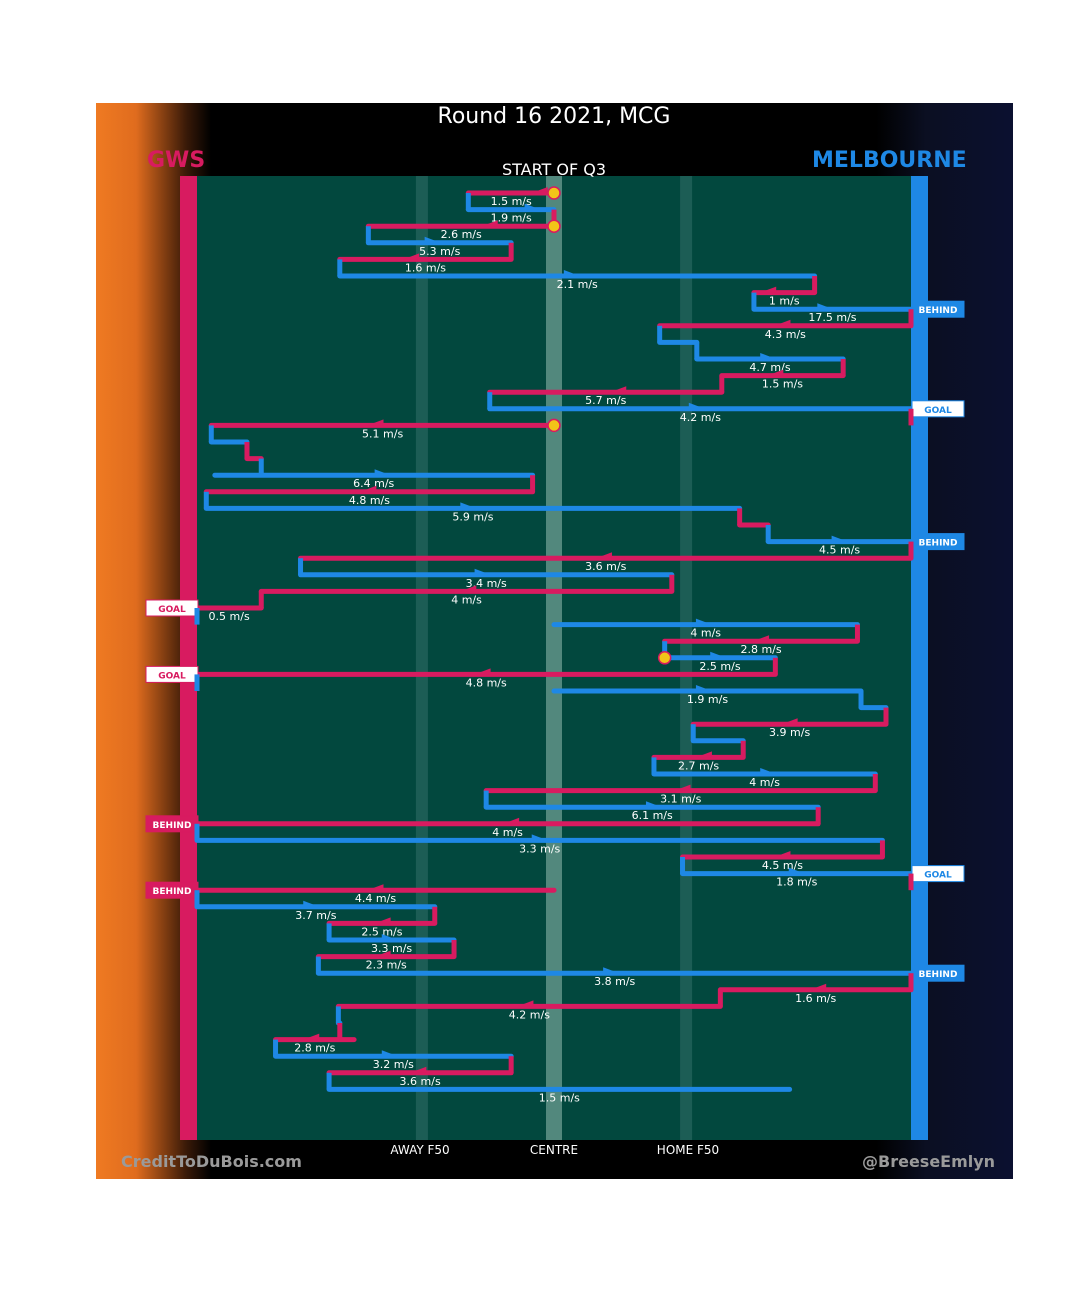 Image resolution: width=1080 pixels, height=1295 pixels. What do you see at coordinates (554, 116) in the screenshot?
I see `chart-title: Round 16 2021, MCG` at bounding box center [554, 116].